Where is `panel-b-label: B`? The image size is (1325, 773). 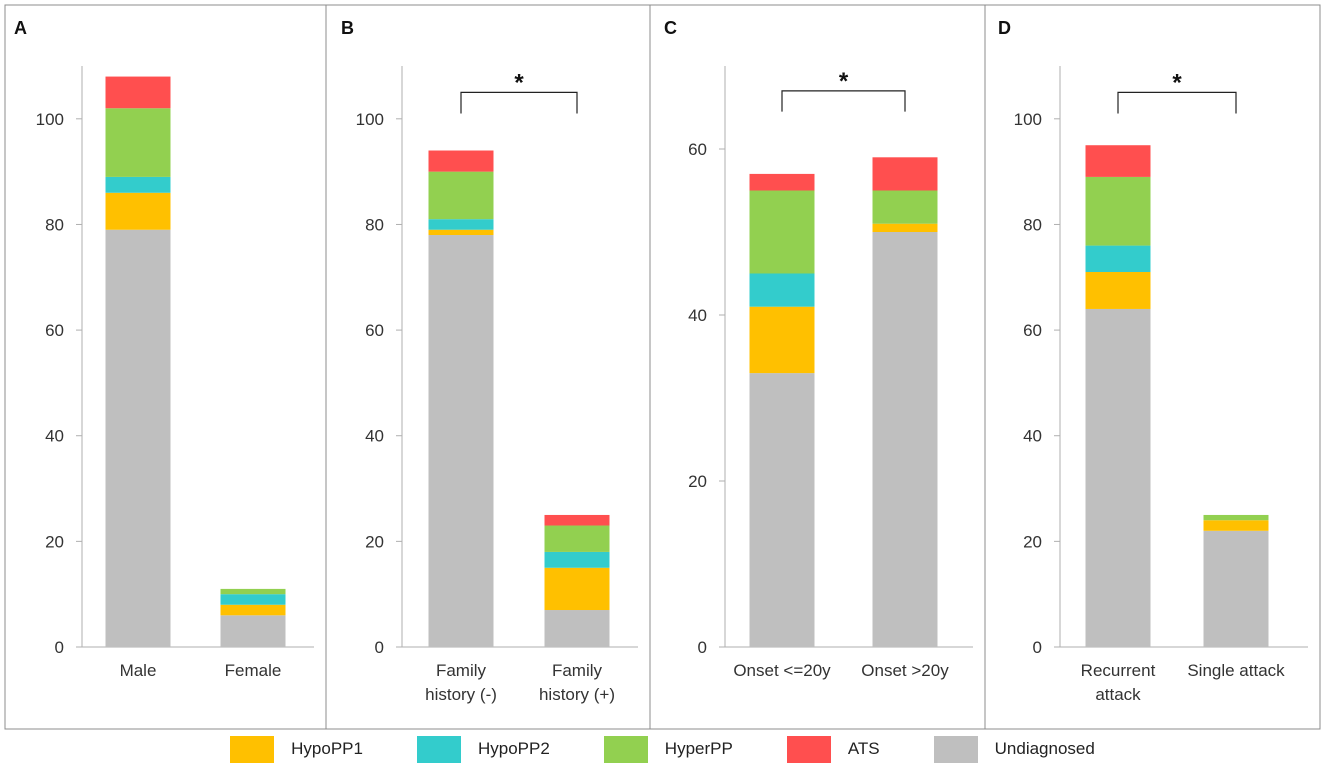 panel-b-label: B is located at coordinates (347, 28).